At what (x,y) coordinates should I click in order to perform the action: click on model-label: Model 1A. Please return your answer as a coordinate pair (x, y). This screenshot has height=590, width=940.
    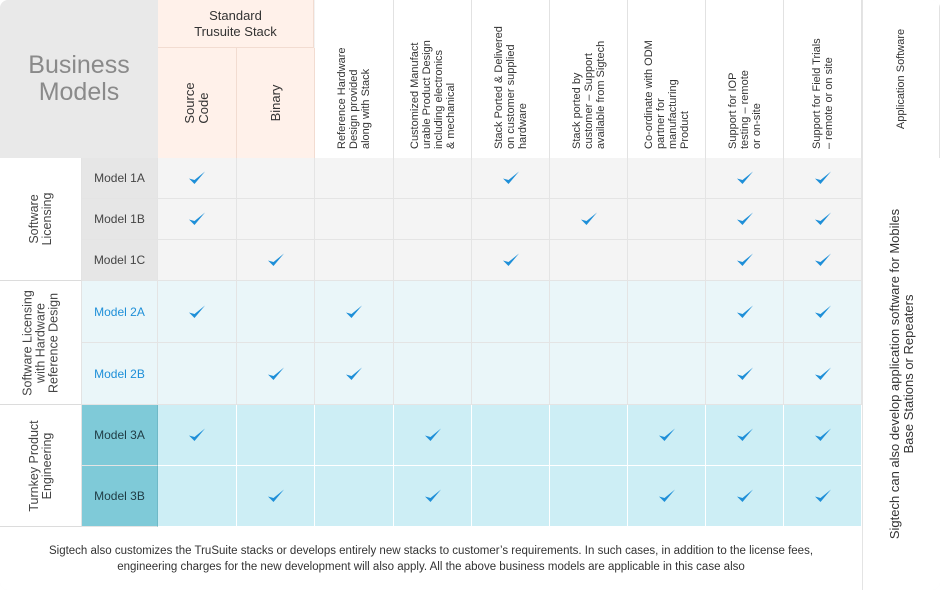
    Looking at the image, I should click on (120, 178).